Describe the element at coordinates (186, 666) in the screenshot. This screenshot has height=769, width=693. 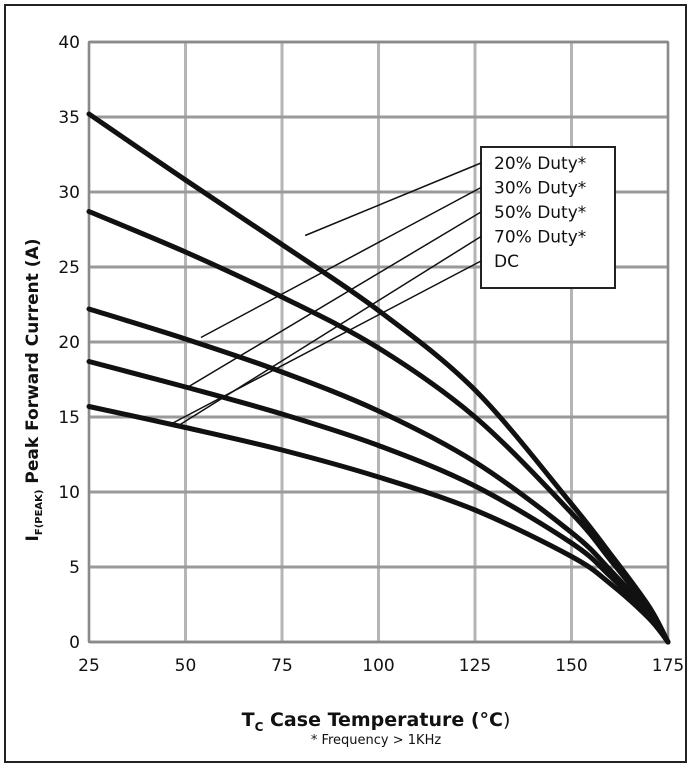
I see `x-tick-label: 50` at that location.